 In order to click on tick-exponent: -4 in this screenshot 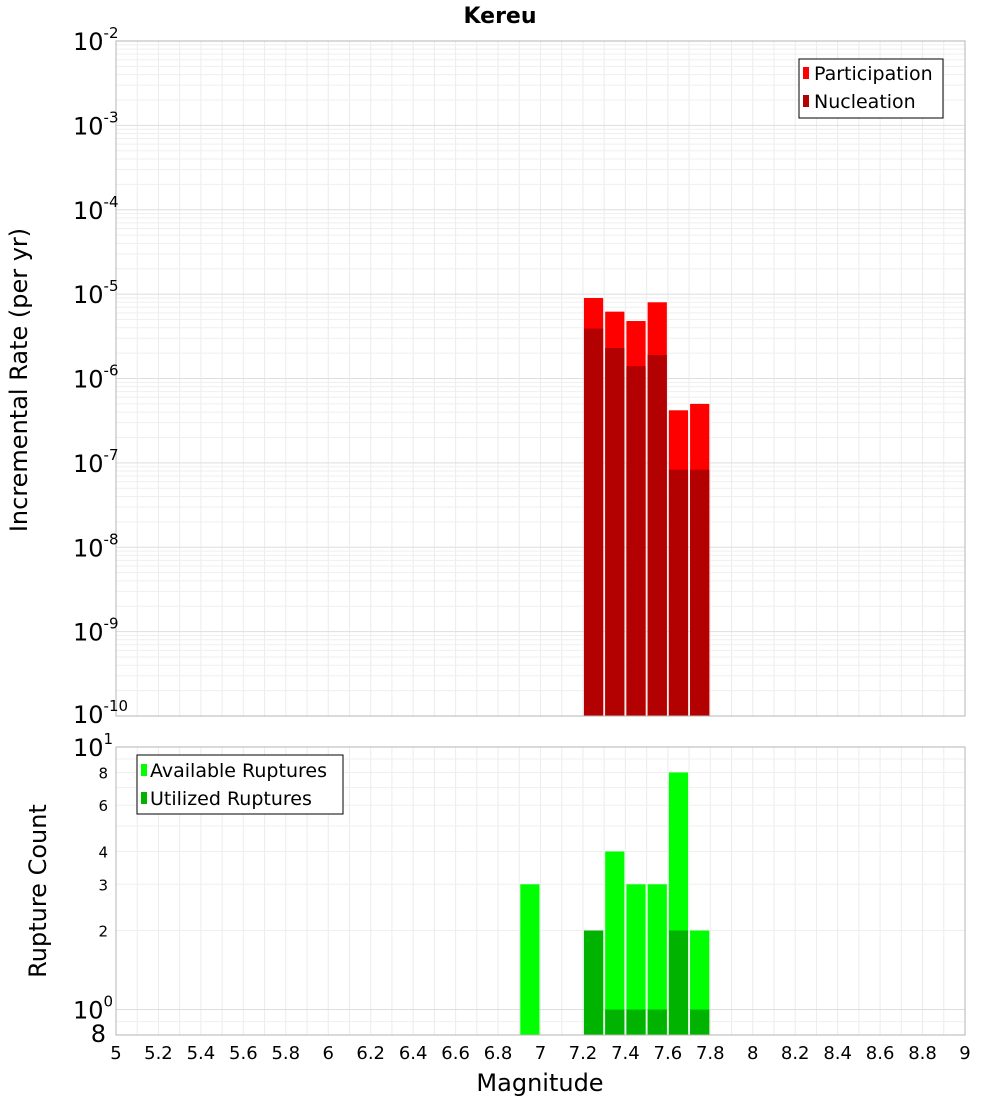, I will do `click(111, 202)`.